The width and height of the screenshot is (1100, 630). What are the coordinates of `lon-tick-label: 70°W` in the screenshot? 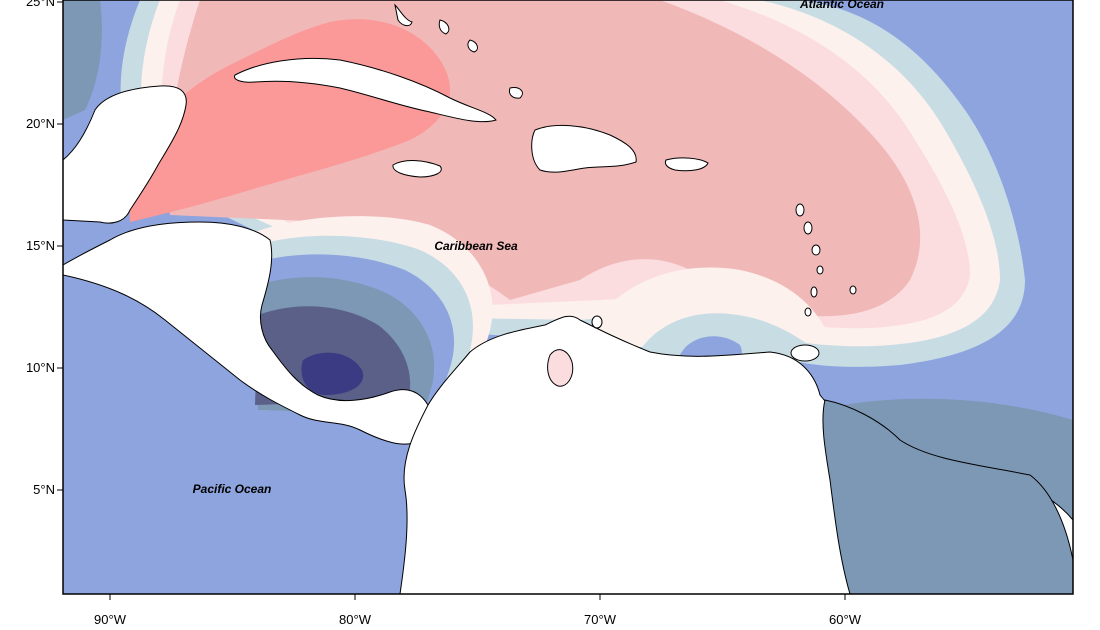 It's located at (600, 619).